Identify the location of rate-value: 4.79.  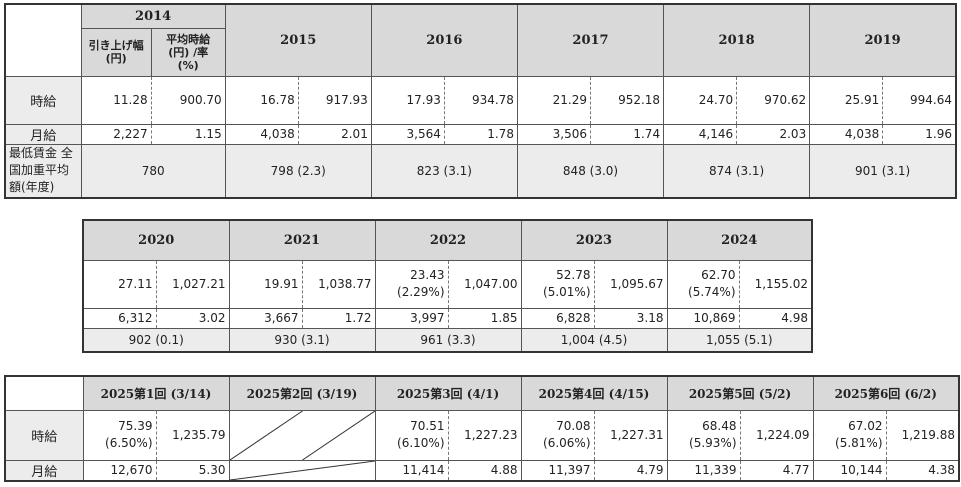
(630, 470).